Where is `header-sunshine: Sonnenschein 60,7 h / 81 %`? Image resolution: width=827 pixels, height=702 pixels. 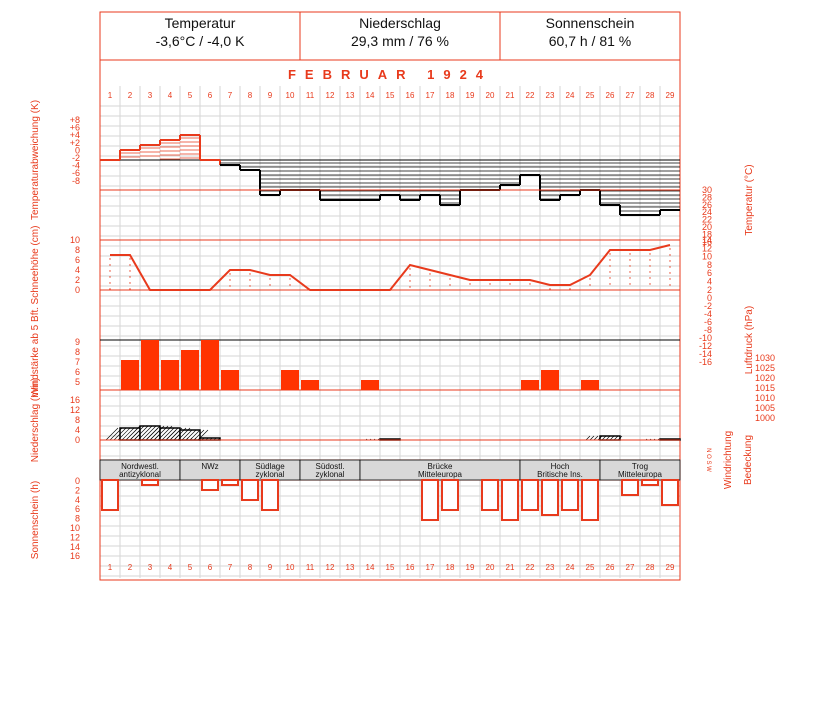
header-sunshine: Sonnenschein 60,7 h / 81 % is located at coordinates (590, 36).